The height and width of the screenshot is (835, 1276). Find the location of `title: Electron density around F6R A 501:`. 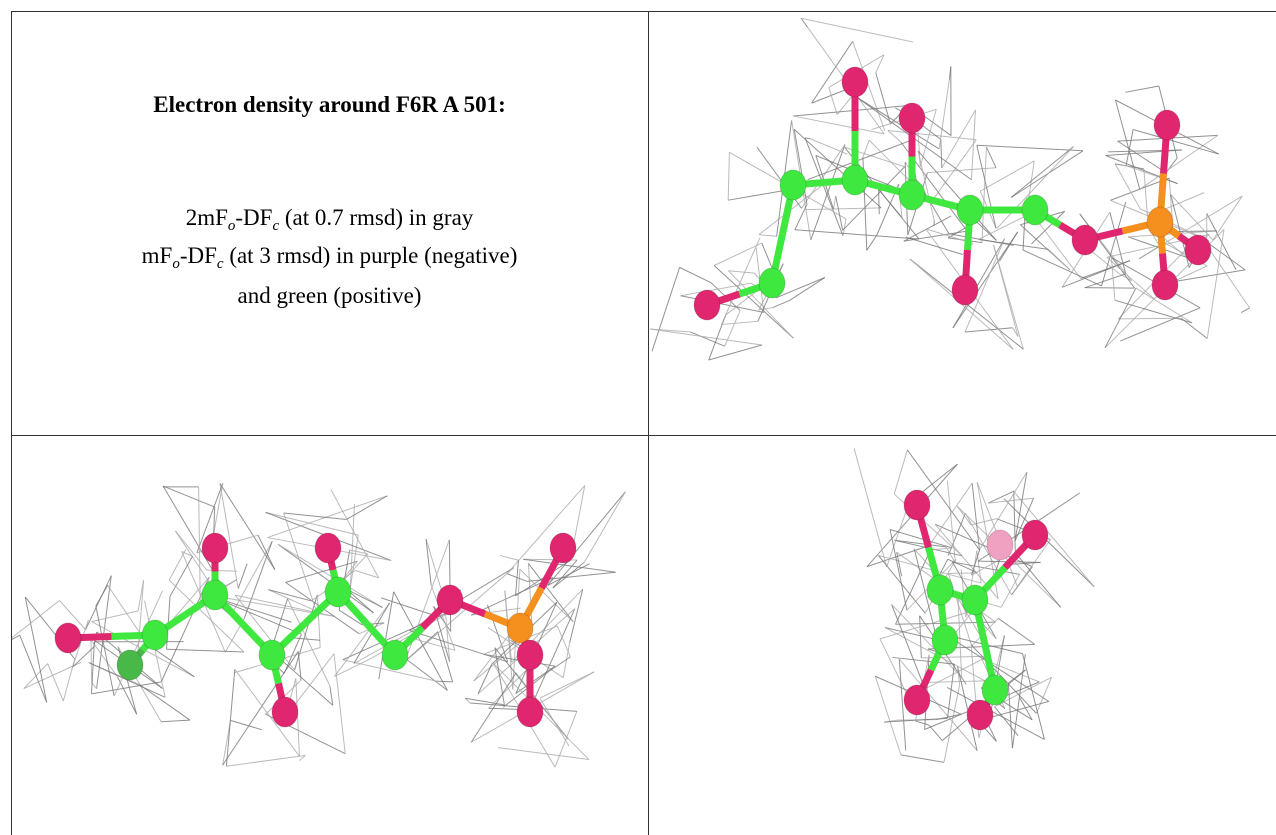

title: Electron density around F6R A 501: is located at coordinates (329, 104).